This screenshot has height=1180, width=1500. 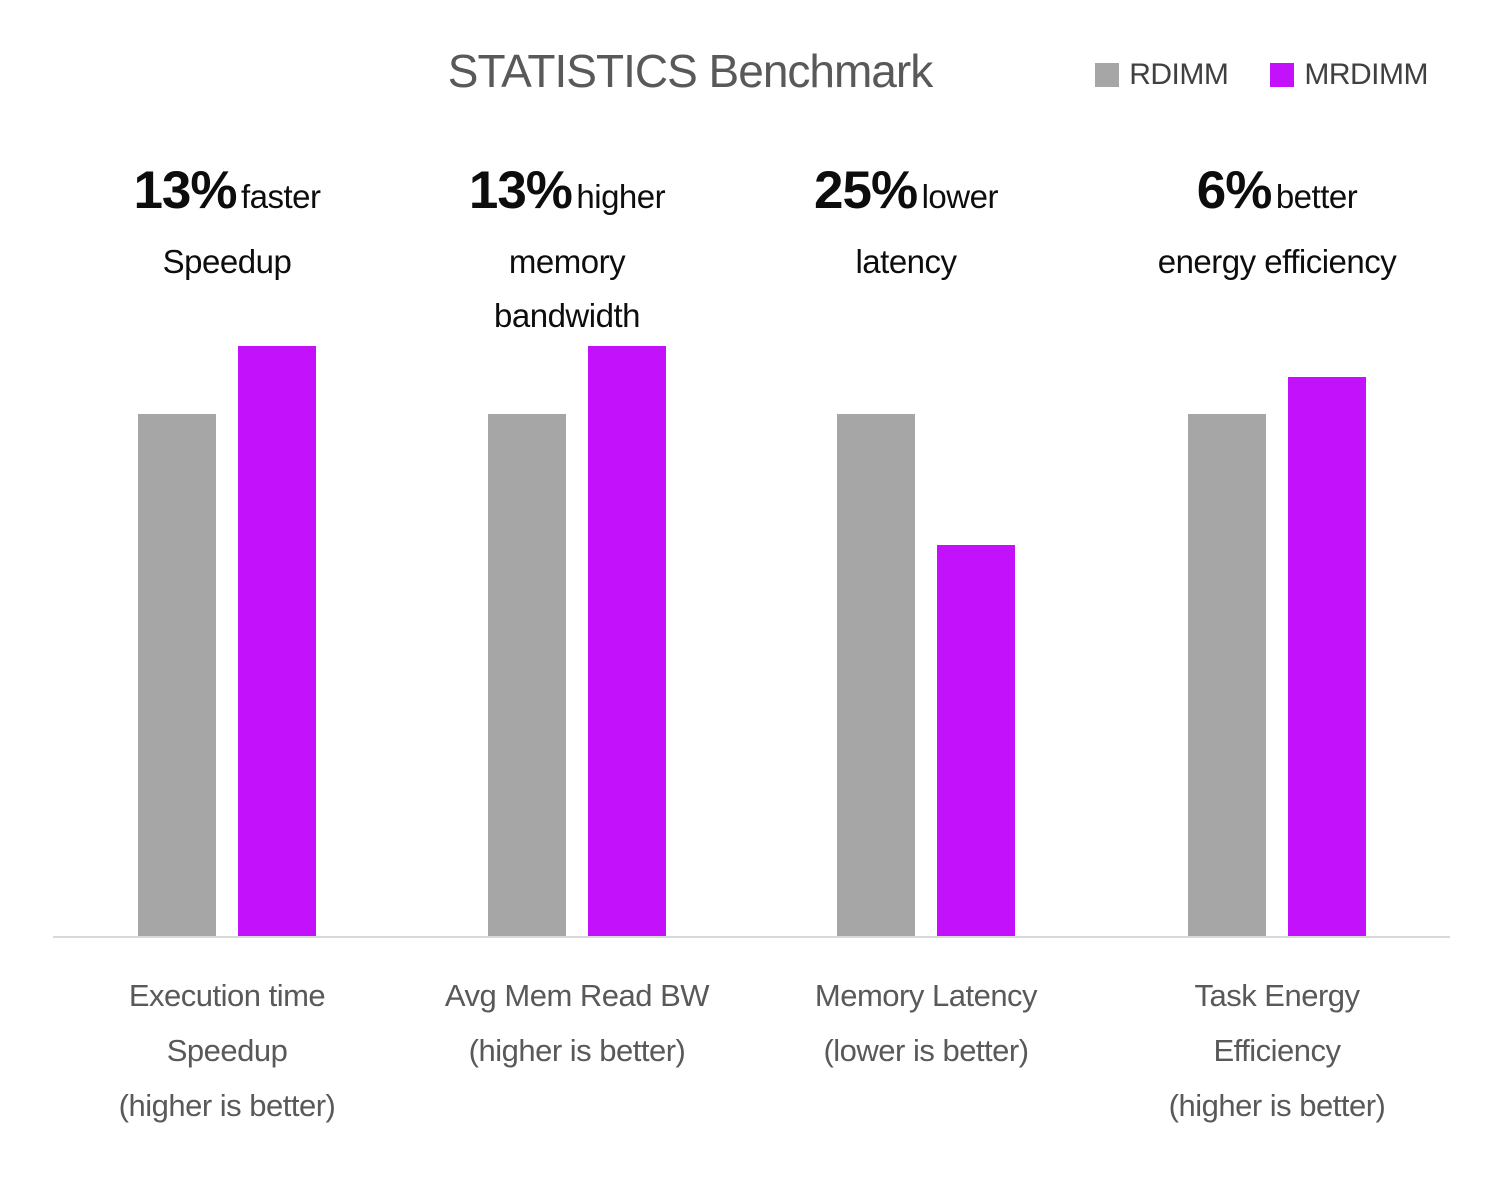 I want to click on annotation-headline: 13% higher, so click(x=567, y=190).